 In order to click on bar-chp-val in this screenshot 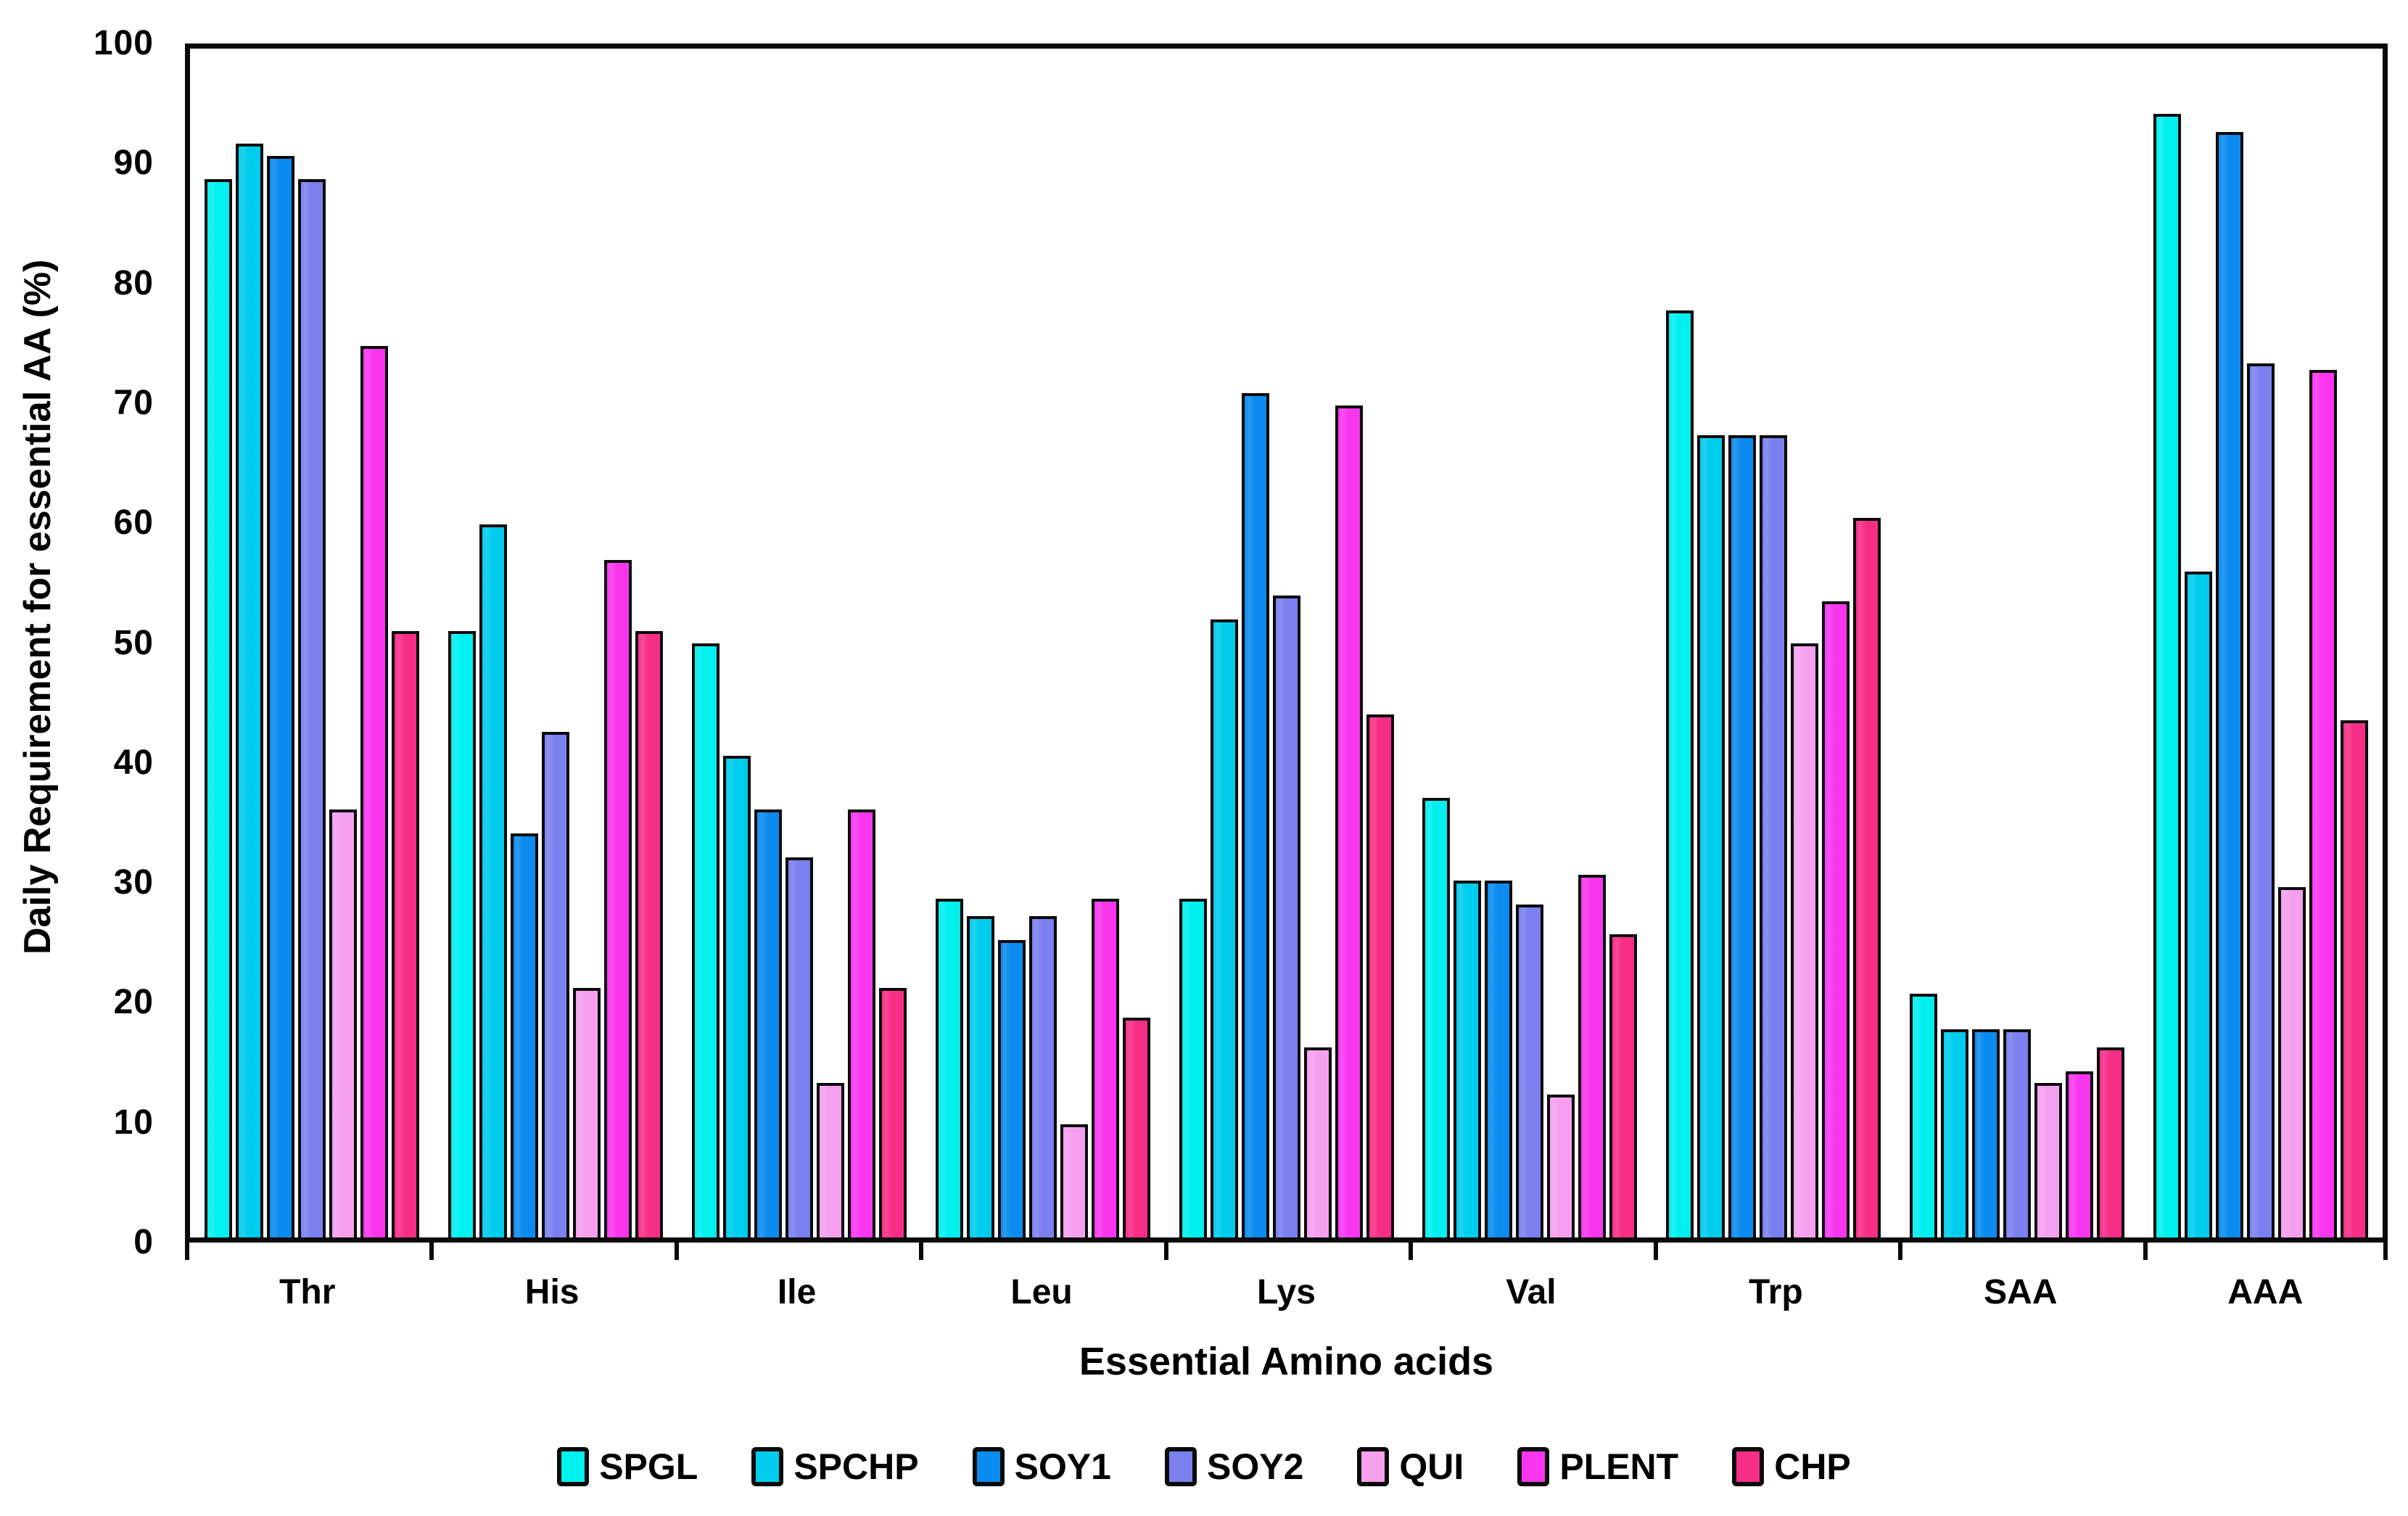, I will do `click(1623, 1085)`.